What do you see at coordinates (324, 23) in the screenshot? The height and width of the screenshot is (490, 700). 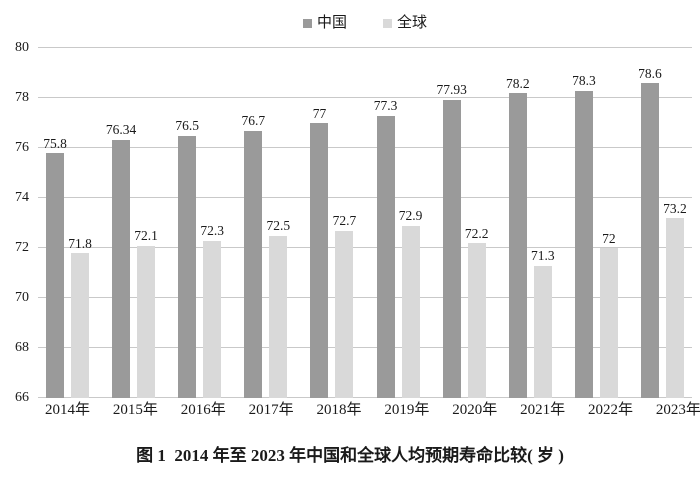 I see `legend-item-china: 中国` at bounding box center [324, 23].